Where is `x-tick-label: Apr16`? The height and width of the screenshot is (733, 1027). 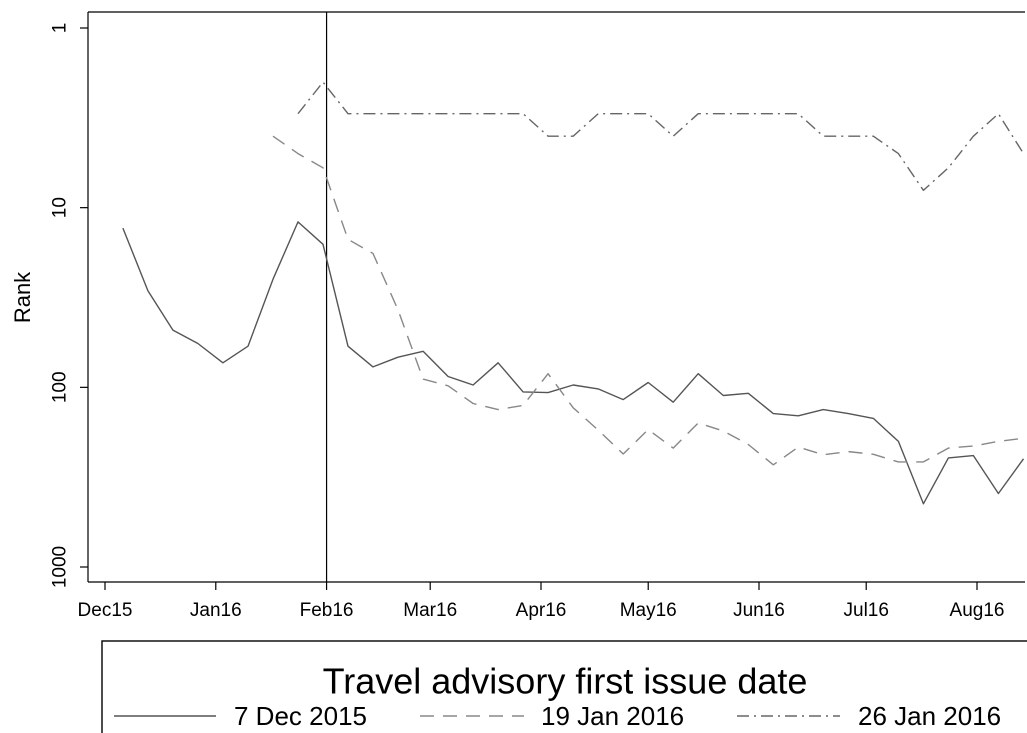
x-tick-label: Apr16 is located at coordinates (541, 610).